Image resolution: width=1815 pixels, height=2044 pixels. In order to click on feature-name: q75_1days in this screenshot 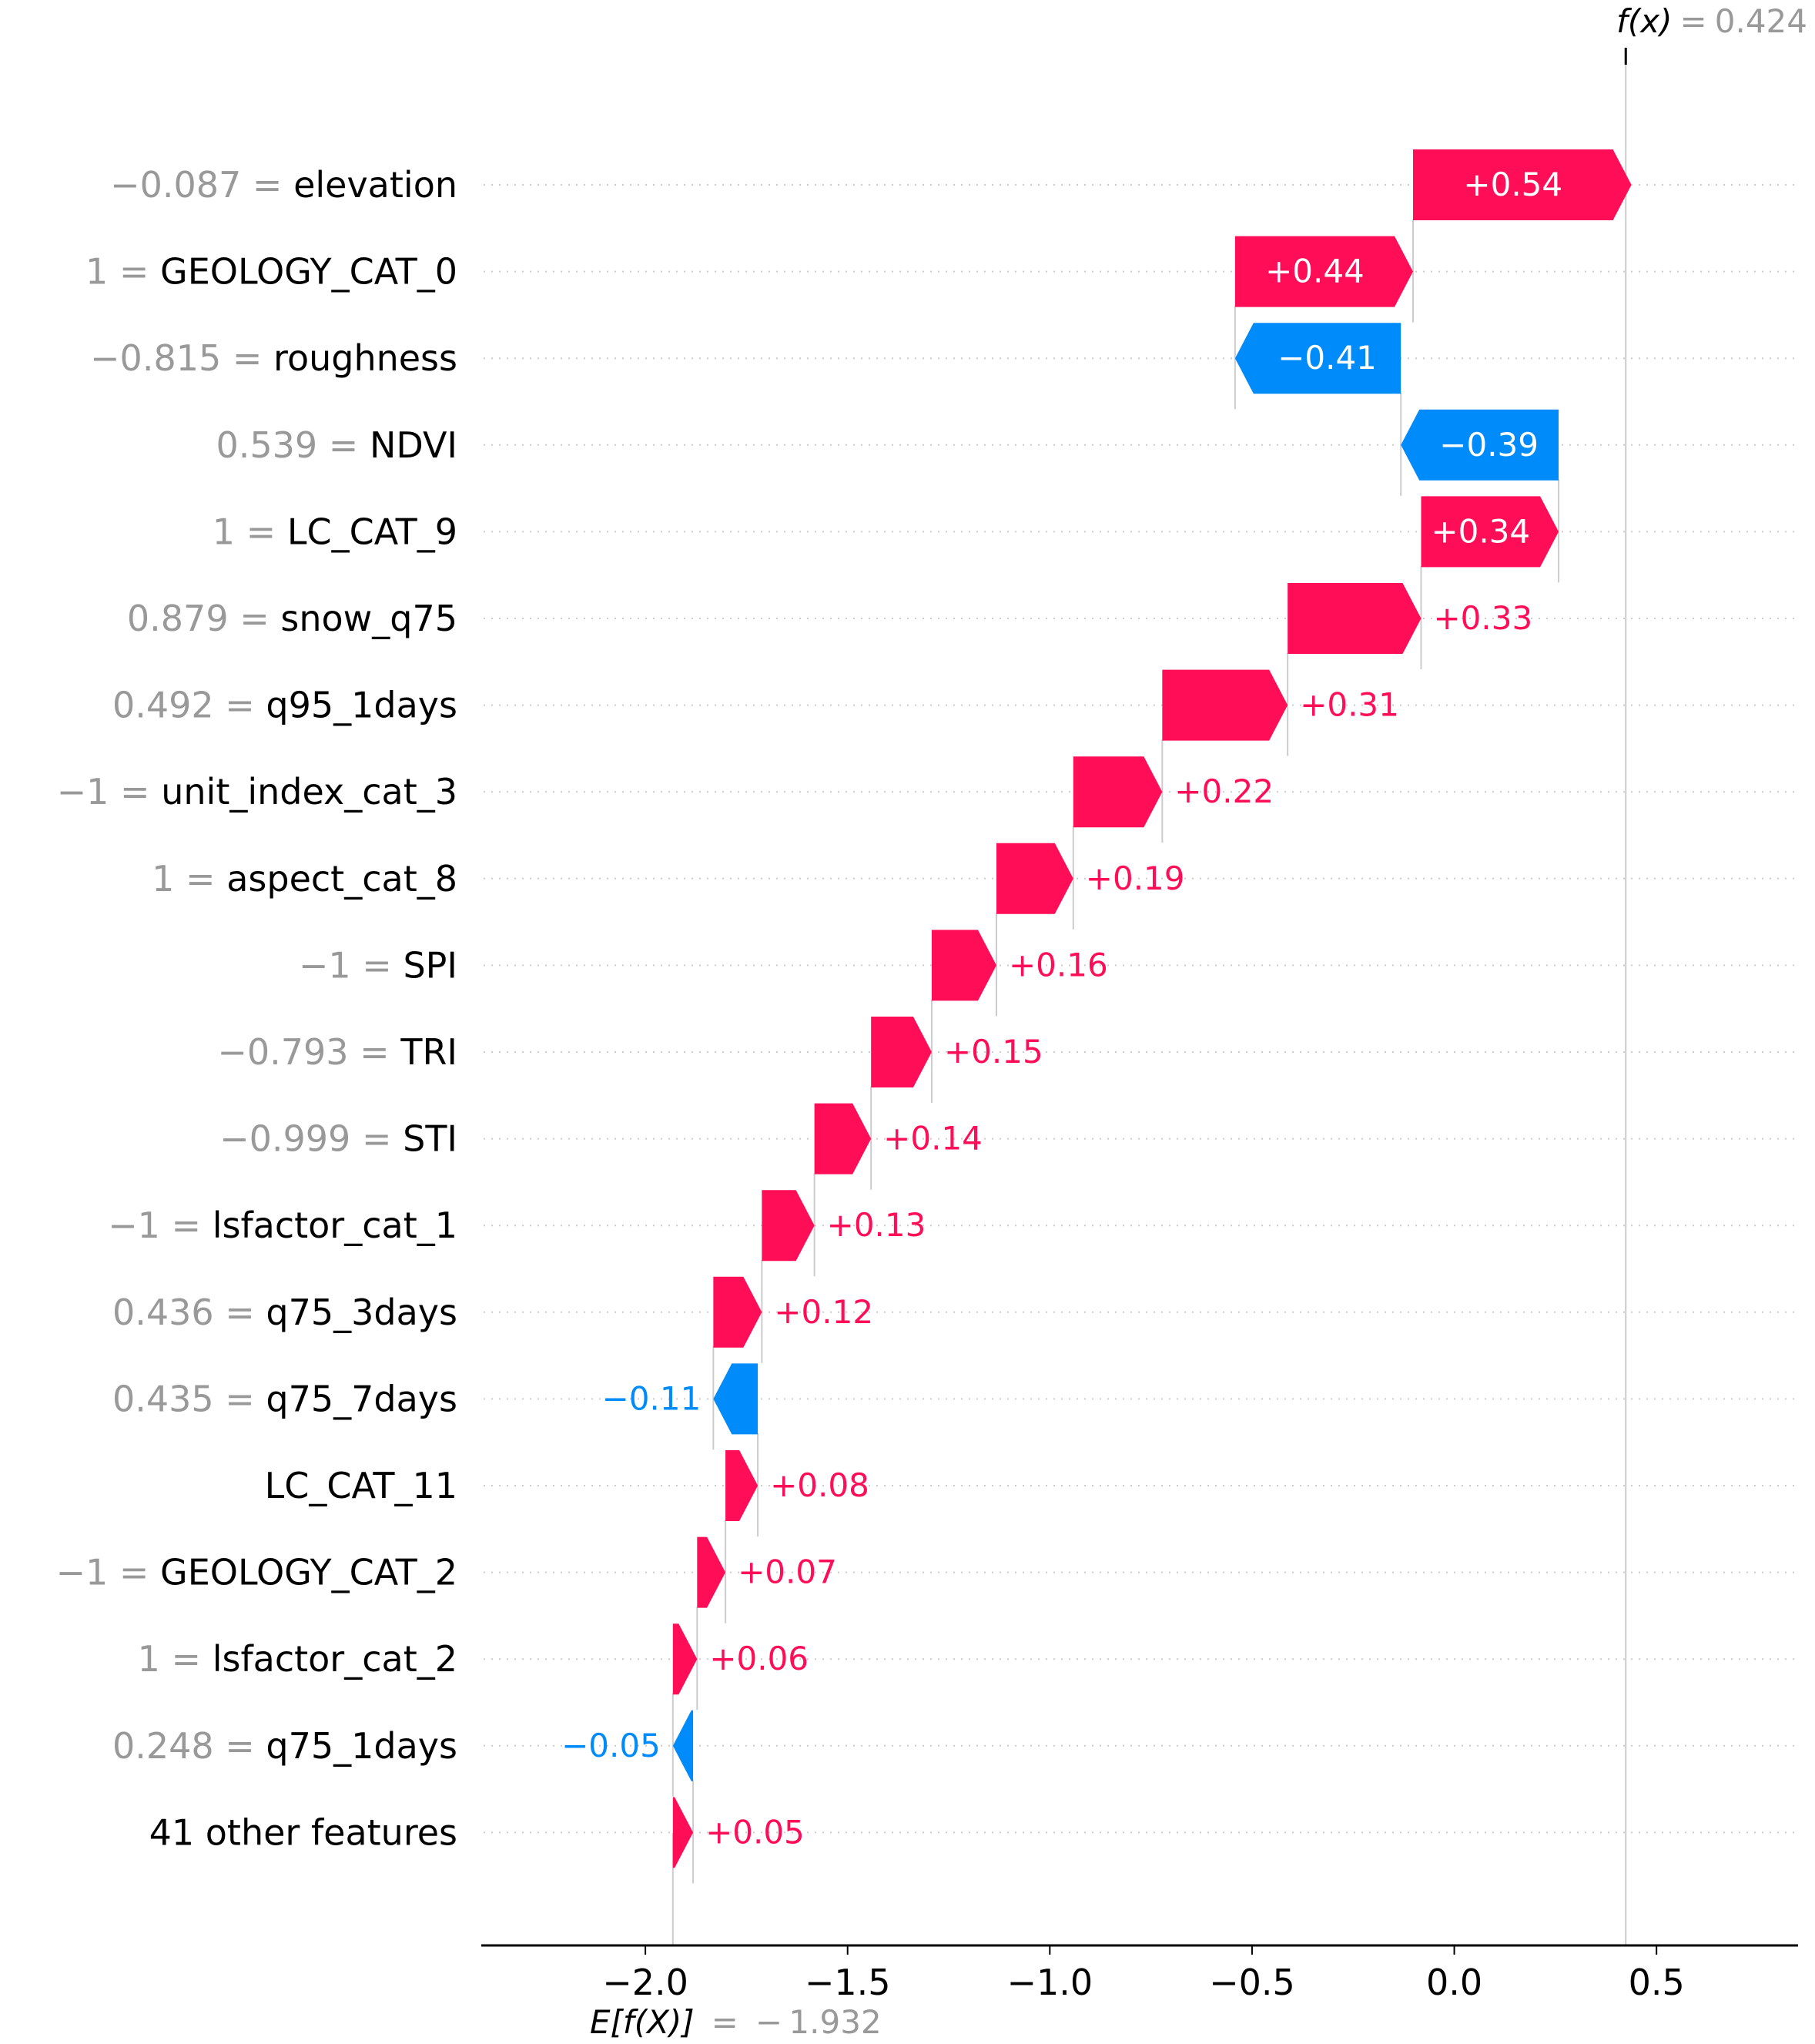, I will do `click(361, 1746)`.